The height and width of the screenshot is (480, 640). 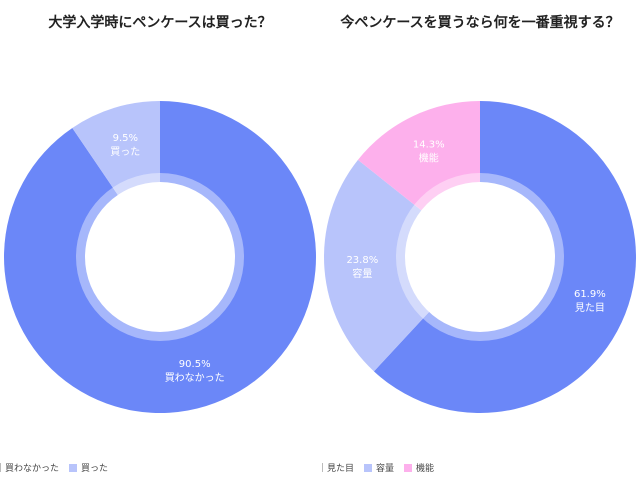 What do you see at coordinates (125, 152) in the screenshot?
I see `slice-category-label: 買った` at bounding box center [125, 152].